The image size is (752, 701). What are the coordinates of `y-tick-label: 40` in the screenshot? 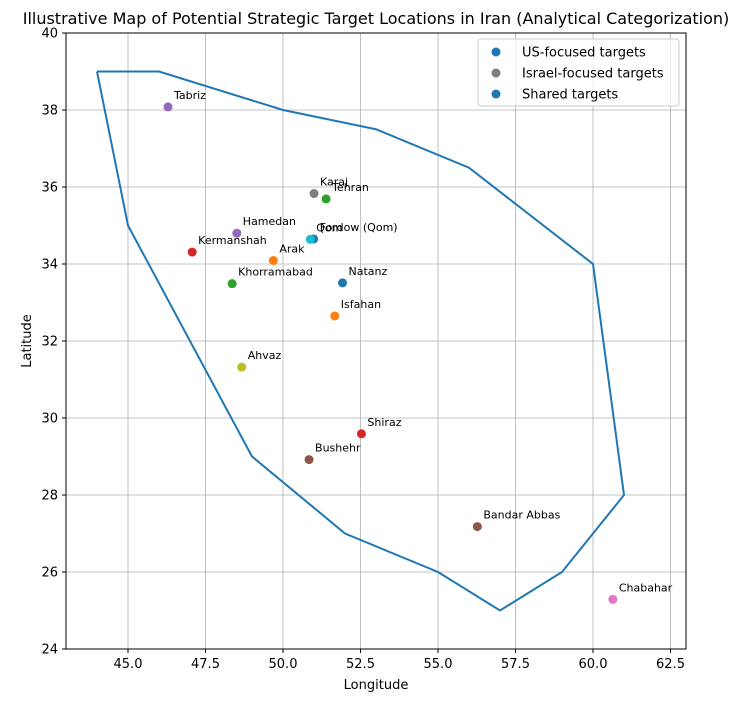 It's located at (49, 34).